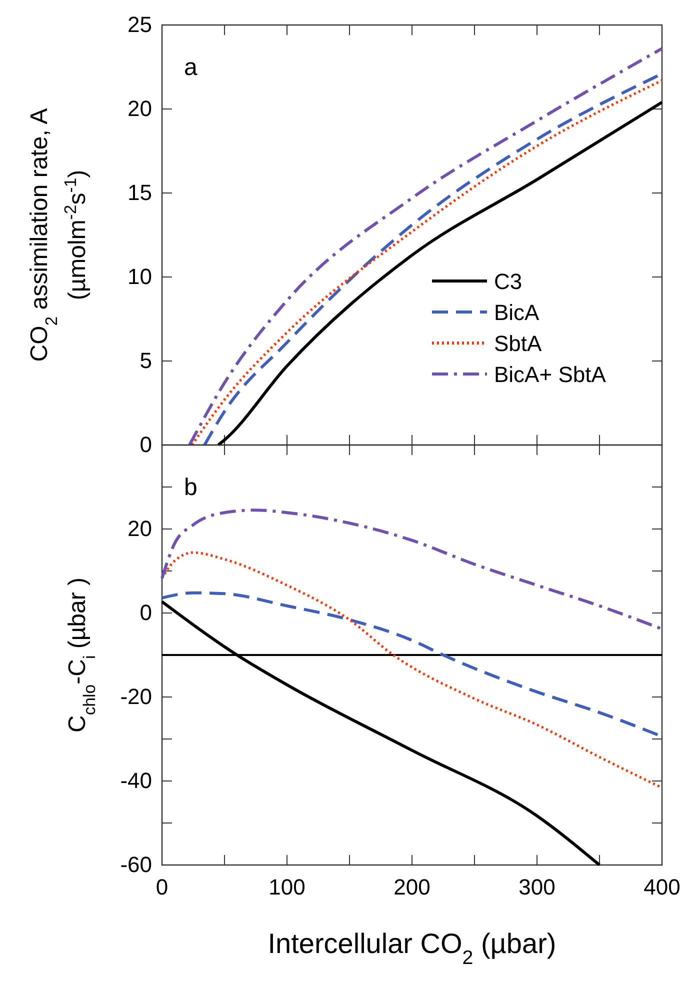  Describe the element at coordinates (537, 887) in the screenshot. I see `x-tick-label: 300` at that location.